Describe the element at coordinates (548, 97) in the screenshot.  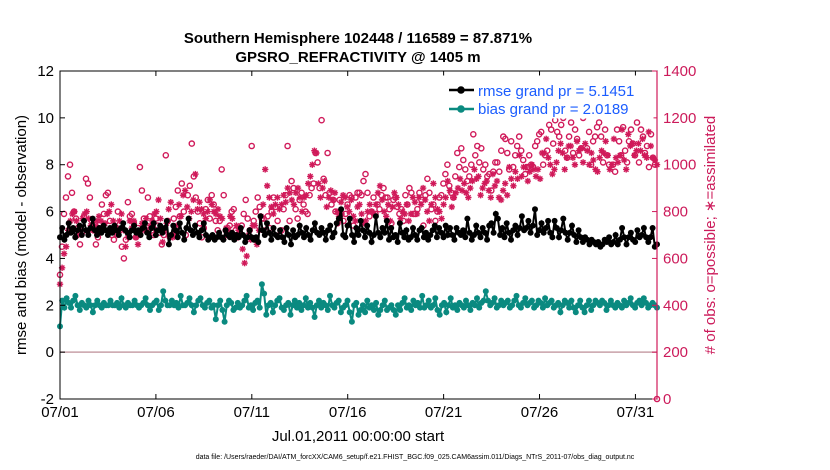
I see `legend-box` at that location.